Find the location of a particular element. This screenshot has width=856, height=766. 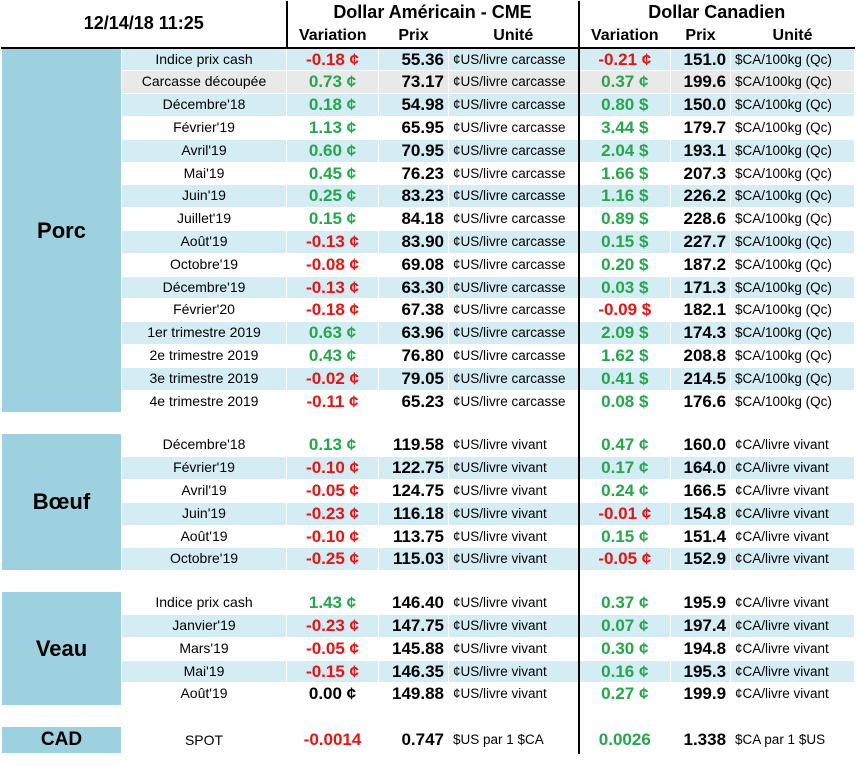

us-price: 147.75 is located at coordinates (413, 625).